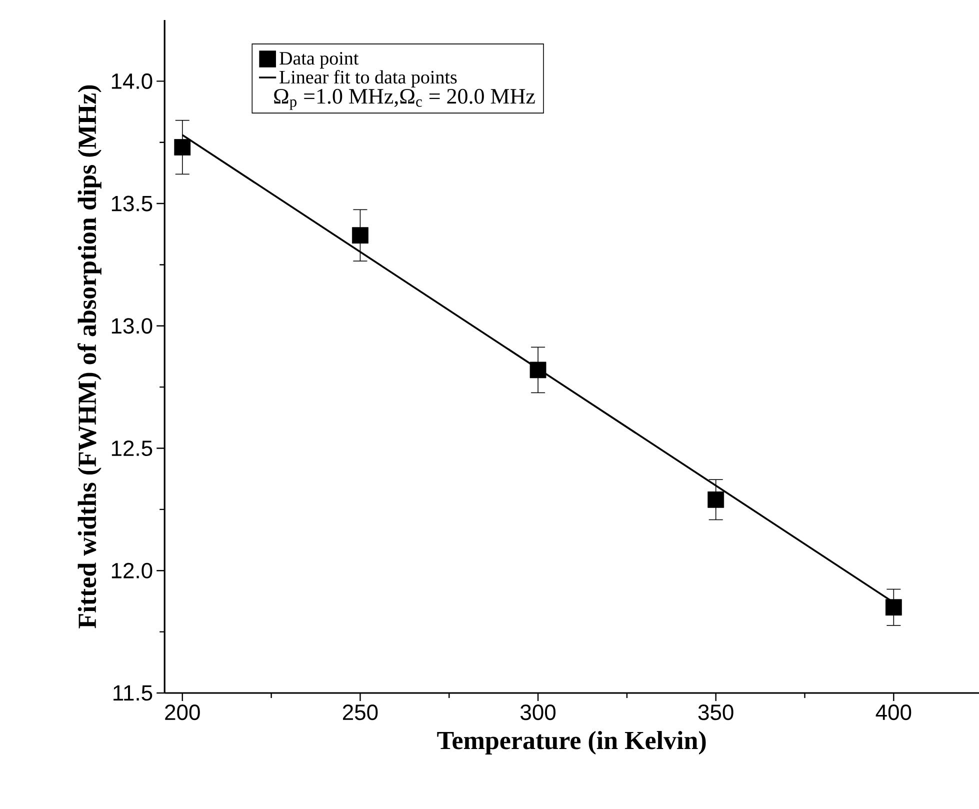 Image resolution: width=979 pixels, height=809 pixels. Describe the element at coordinates (132, 570) in the screenshot. I see `y-tick-label: 12.0` at that location.